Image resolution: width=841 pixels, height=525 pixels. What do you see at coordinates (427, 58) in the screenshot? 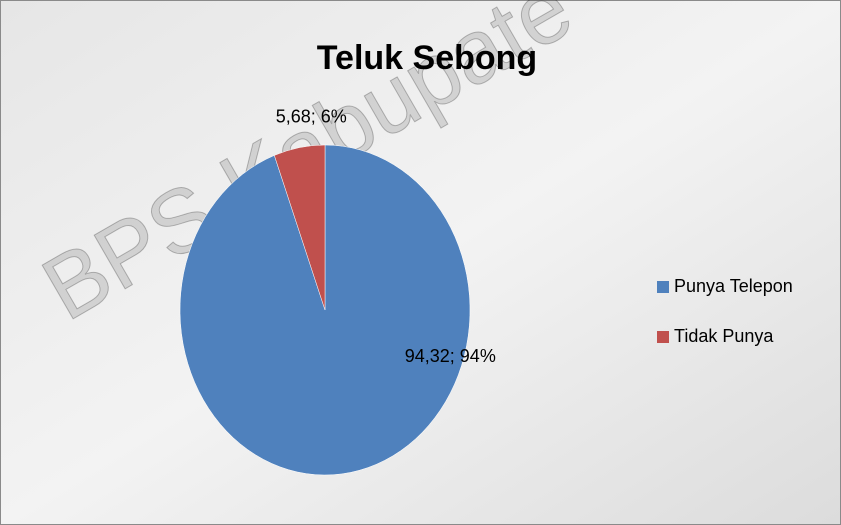
I see `chart-title: Teluk Sebong` at bounding box center [427, 58].